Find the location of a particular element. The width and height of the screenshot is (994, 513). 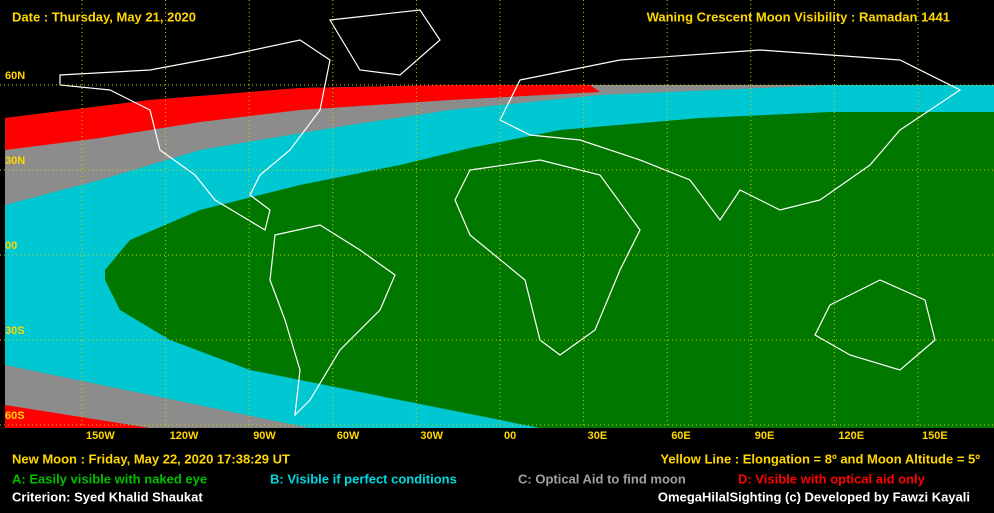

lon-label: 90E is located at coordinates (765, 436).